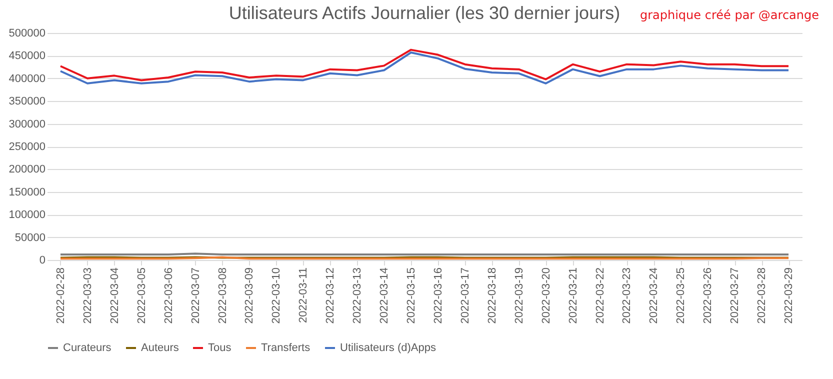 Image resolution: width=833 pixels, height=379 pixels. I want to click on y-tick-label: 200000, so click(27, 170).